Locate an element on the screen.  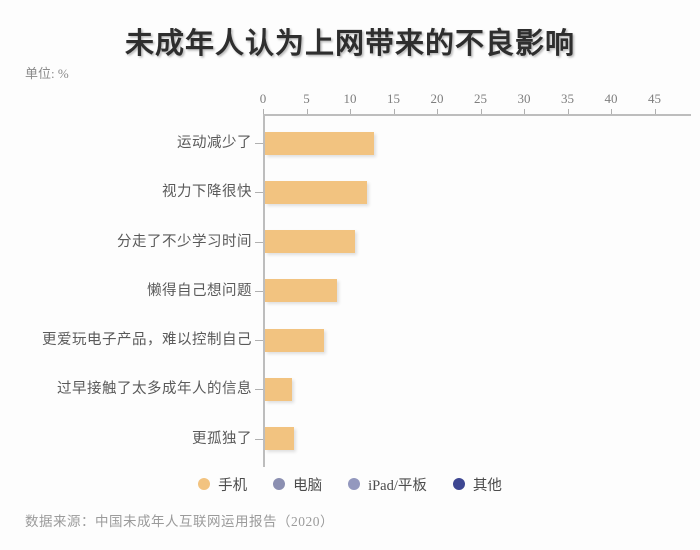
x-tick-label: 35 is located at coordinates (567, 98).